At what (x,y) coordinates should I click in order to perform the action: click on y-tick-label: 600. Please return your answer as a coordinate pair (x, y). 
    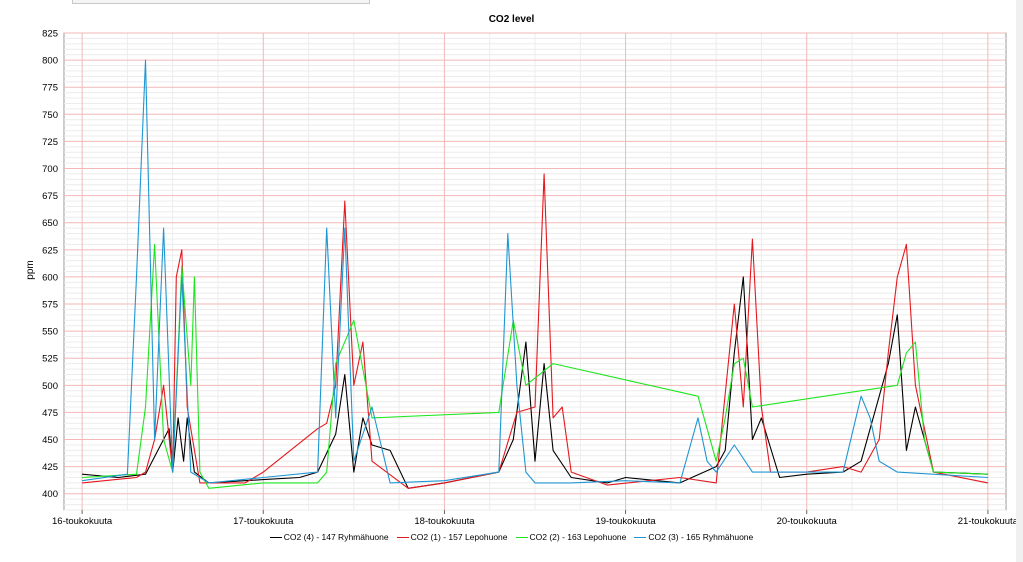
    Looking at the image, I should click on (50, 277).